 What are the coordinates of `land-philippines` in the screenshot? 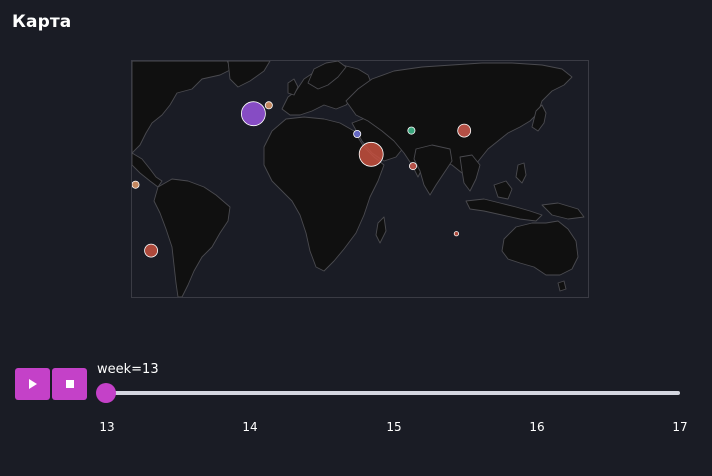 It's located at (521, 173).